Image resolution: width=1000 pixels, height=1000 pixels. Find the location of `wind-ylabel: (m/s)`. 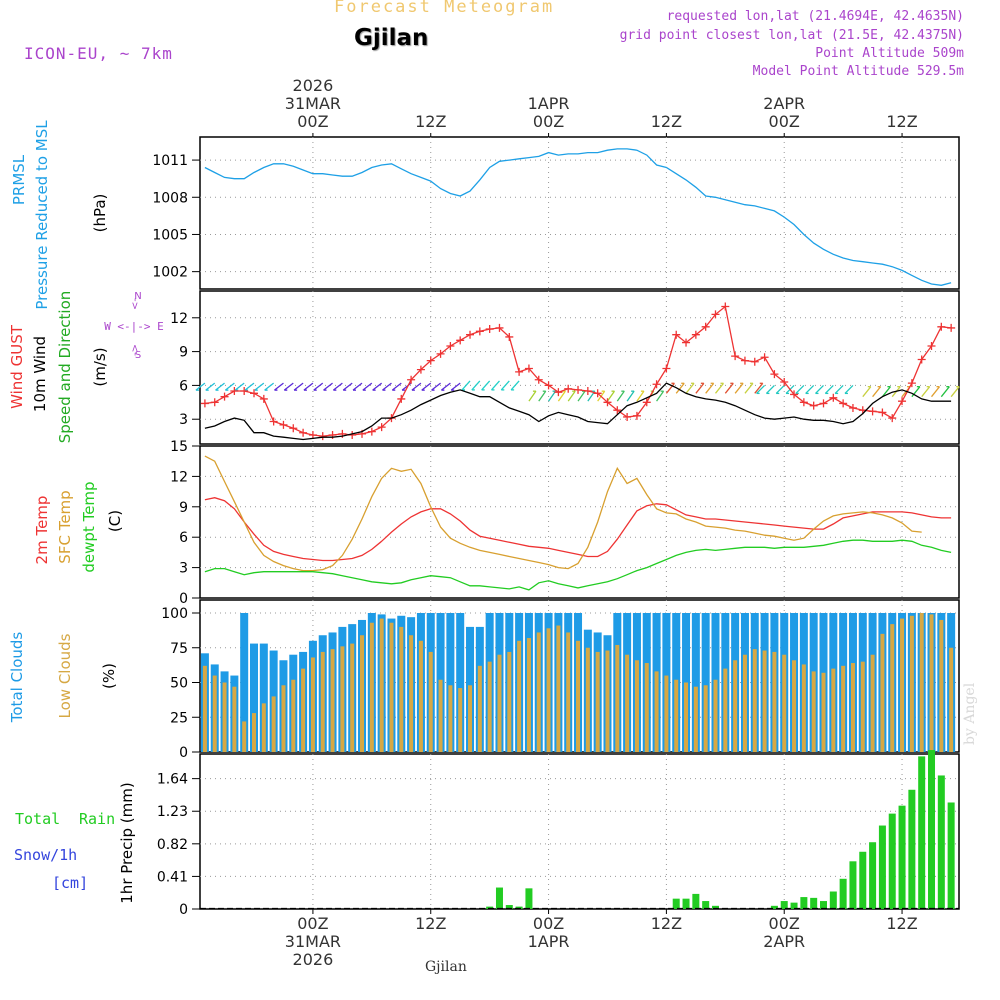

wind-ylabel: (m/s) is located at coordinates (100, 366).